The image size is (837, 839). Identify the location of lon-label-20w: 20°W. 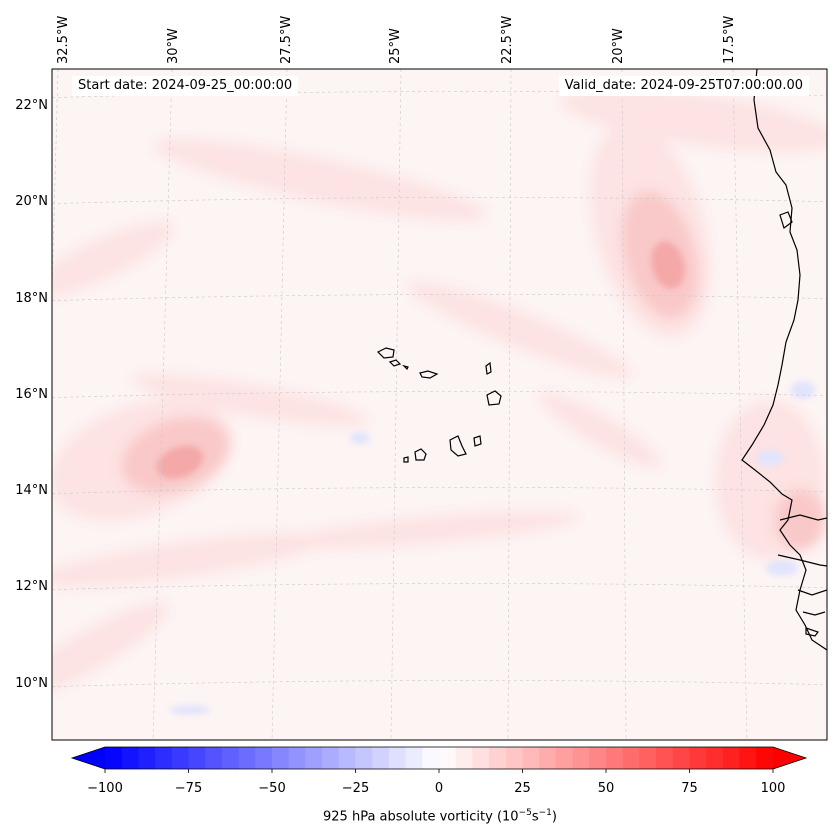
(618, 46).